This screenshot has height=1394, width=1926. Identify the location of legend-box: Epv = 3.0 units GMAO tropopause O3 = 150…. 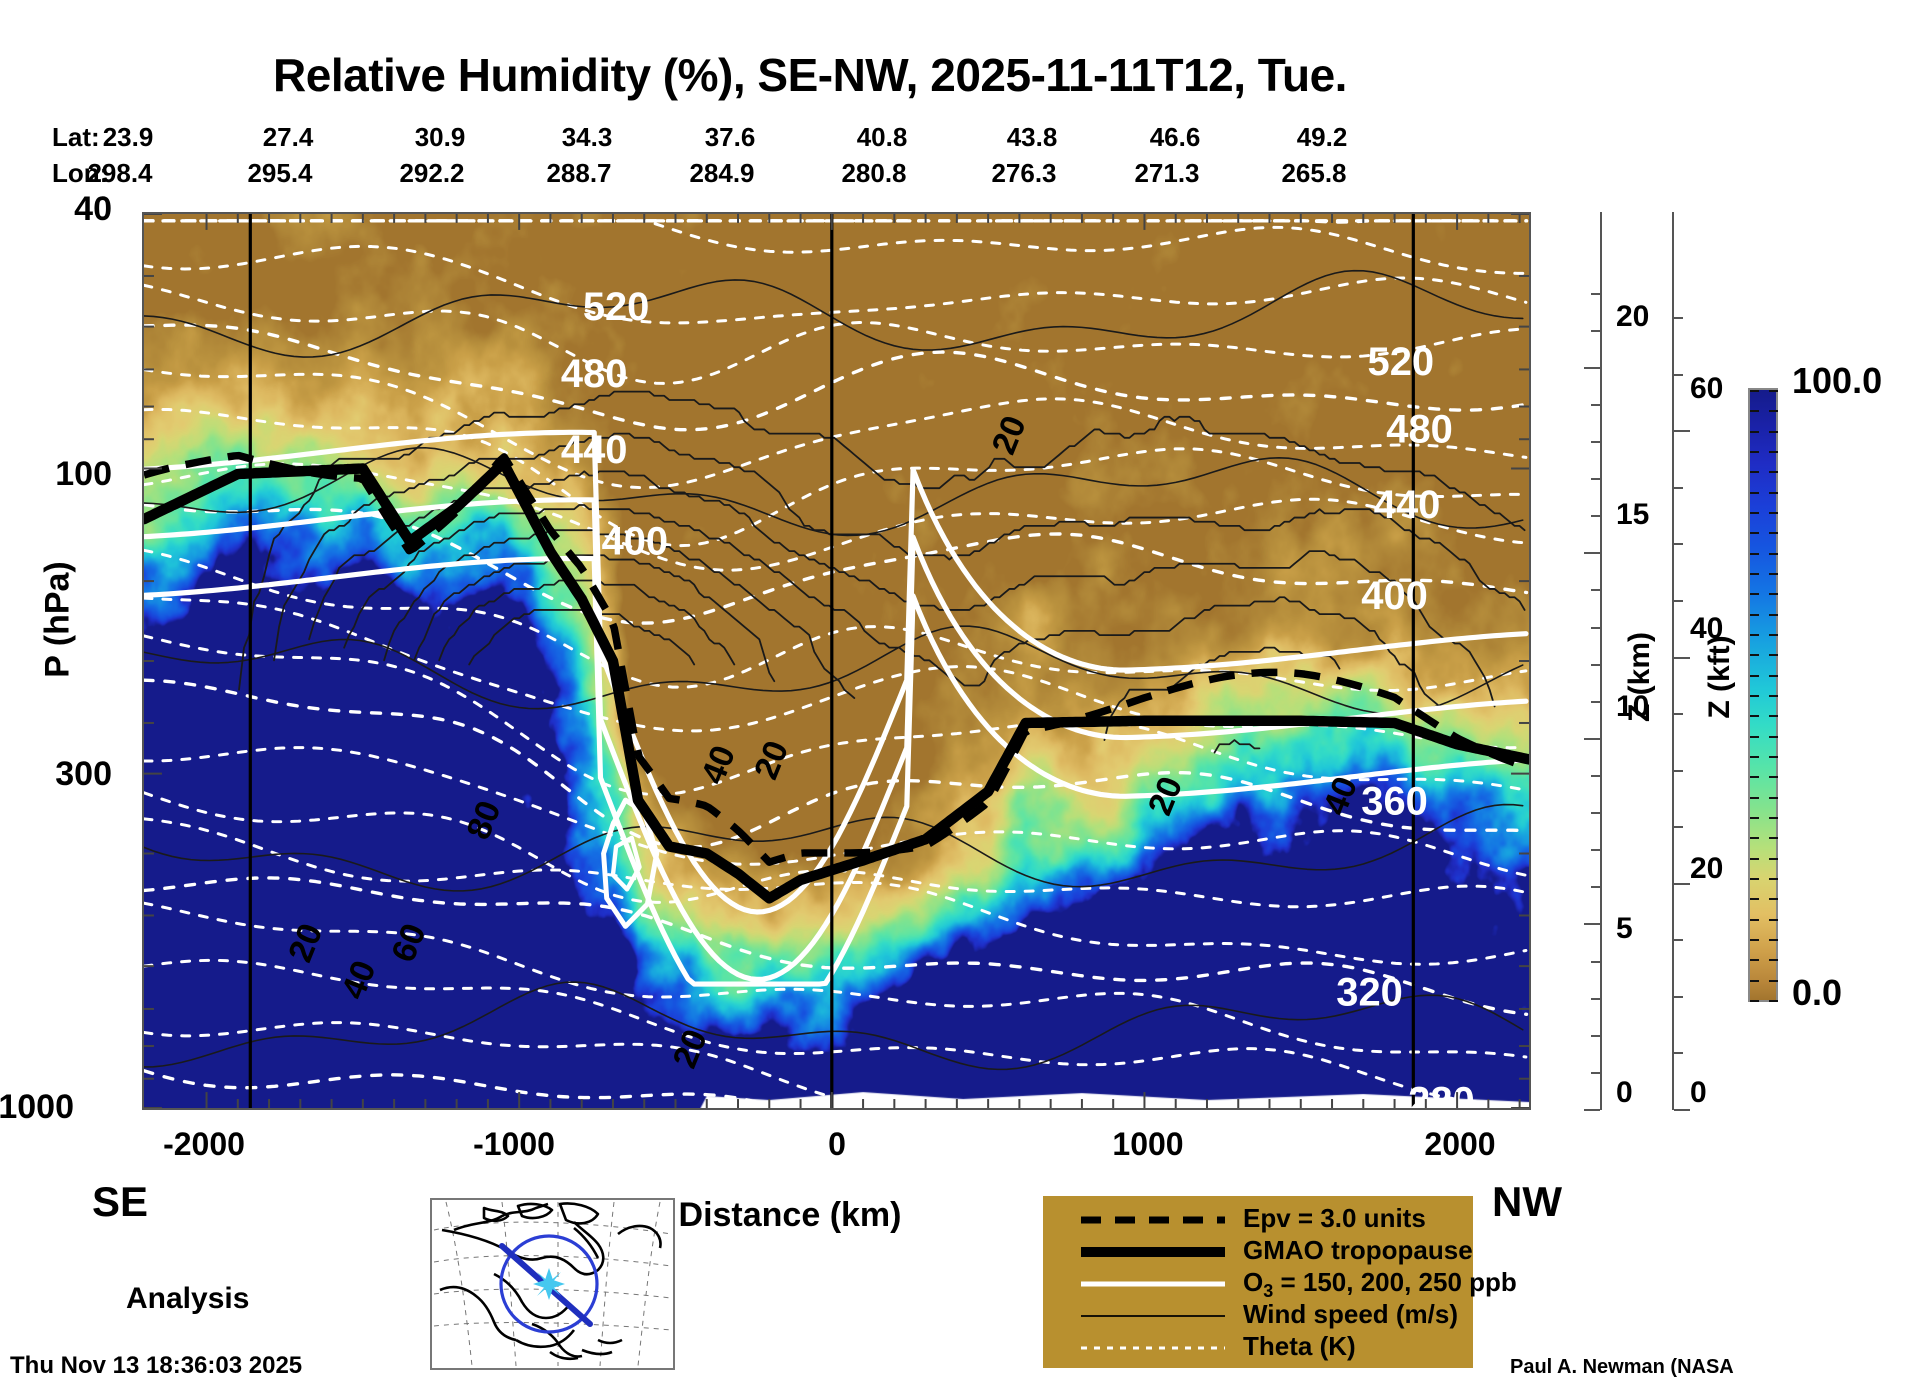
(1280, 1282).